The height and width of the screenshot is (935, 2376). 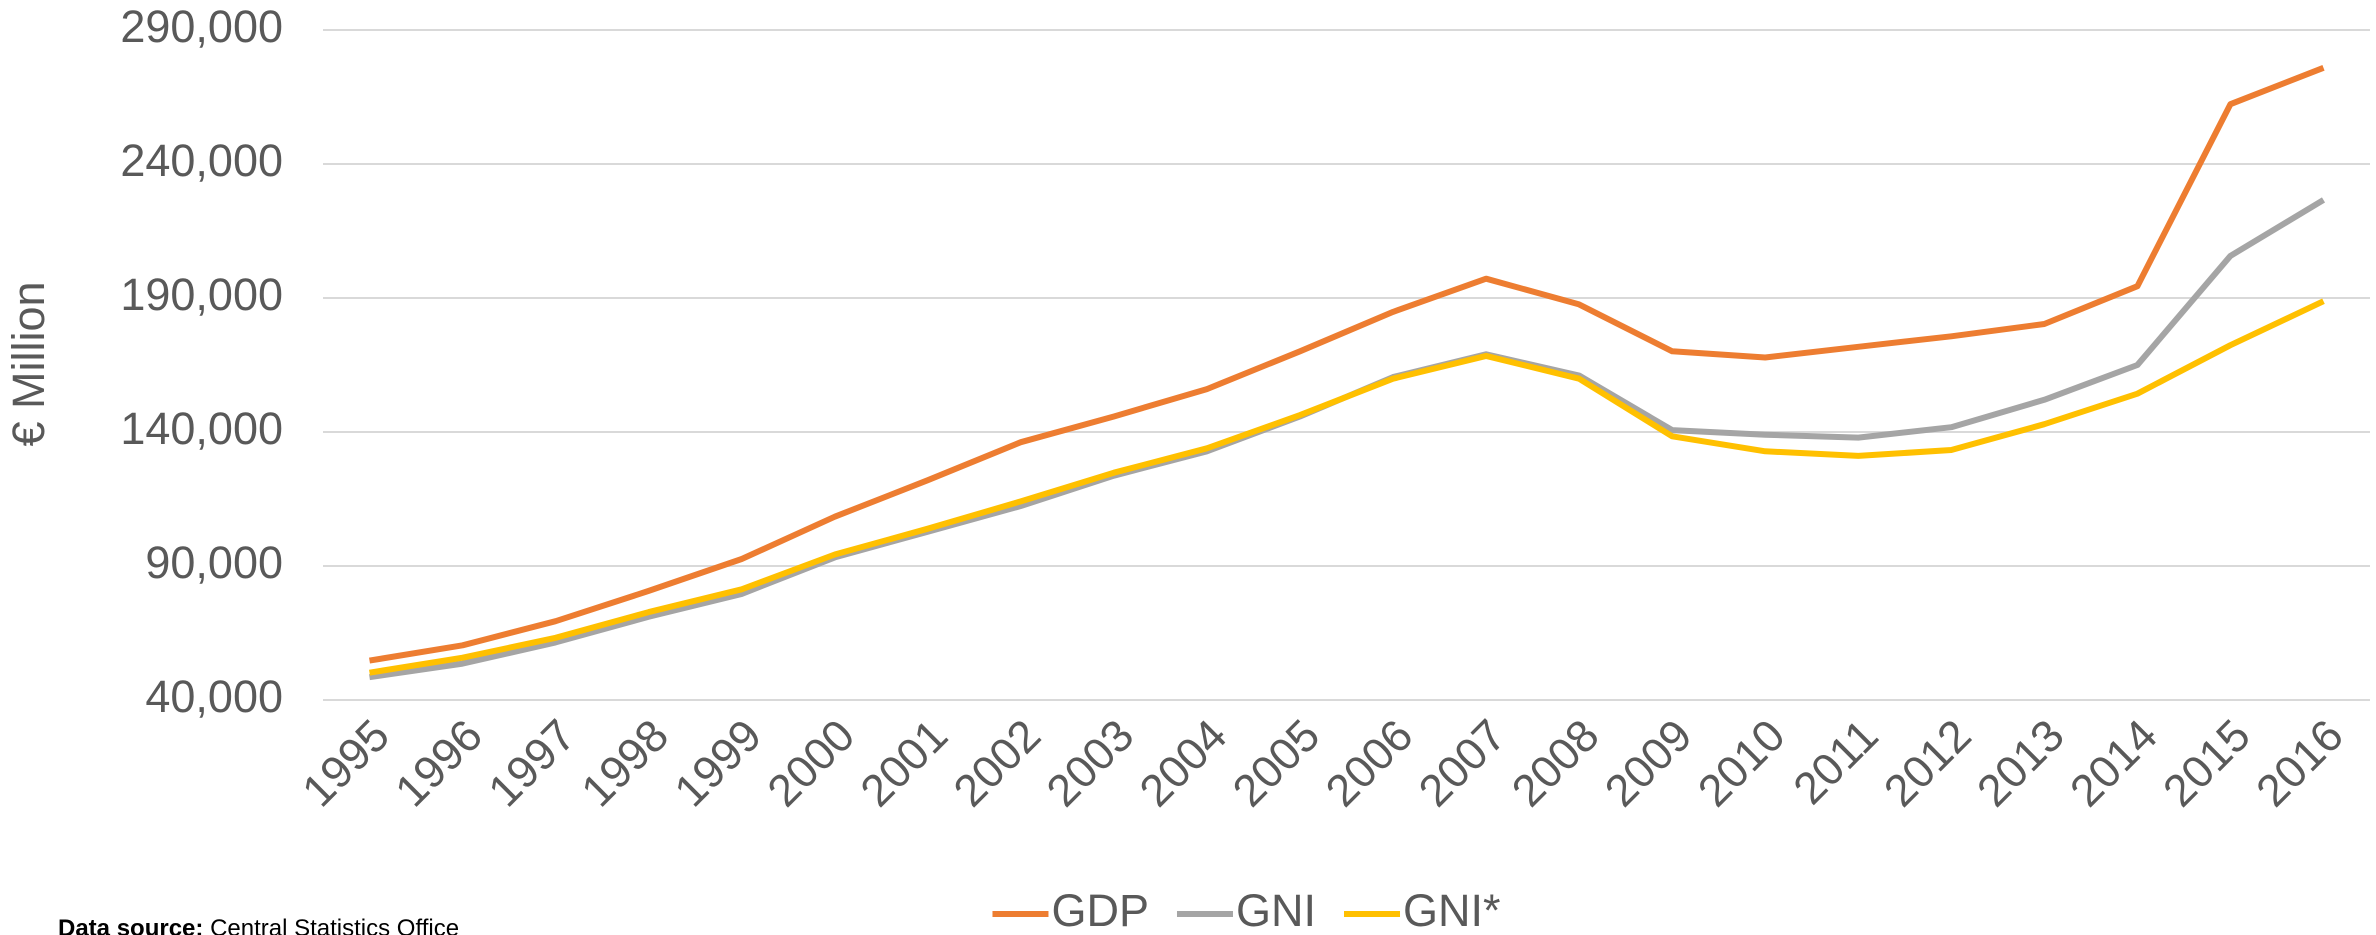 I want to click on x-tick-label: 2010, so click(x=1741, y=762).